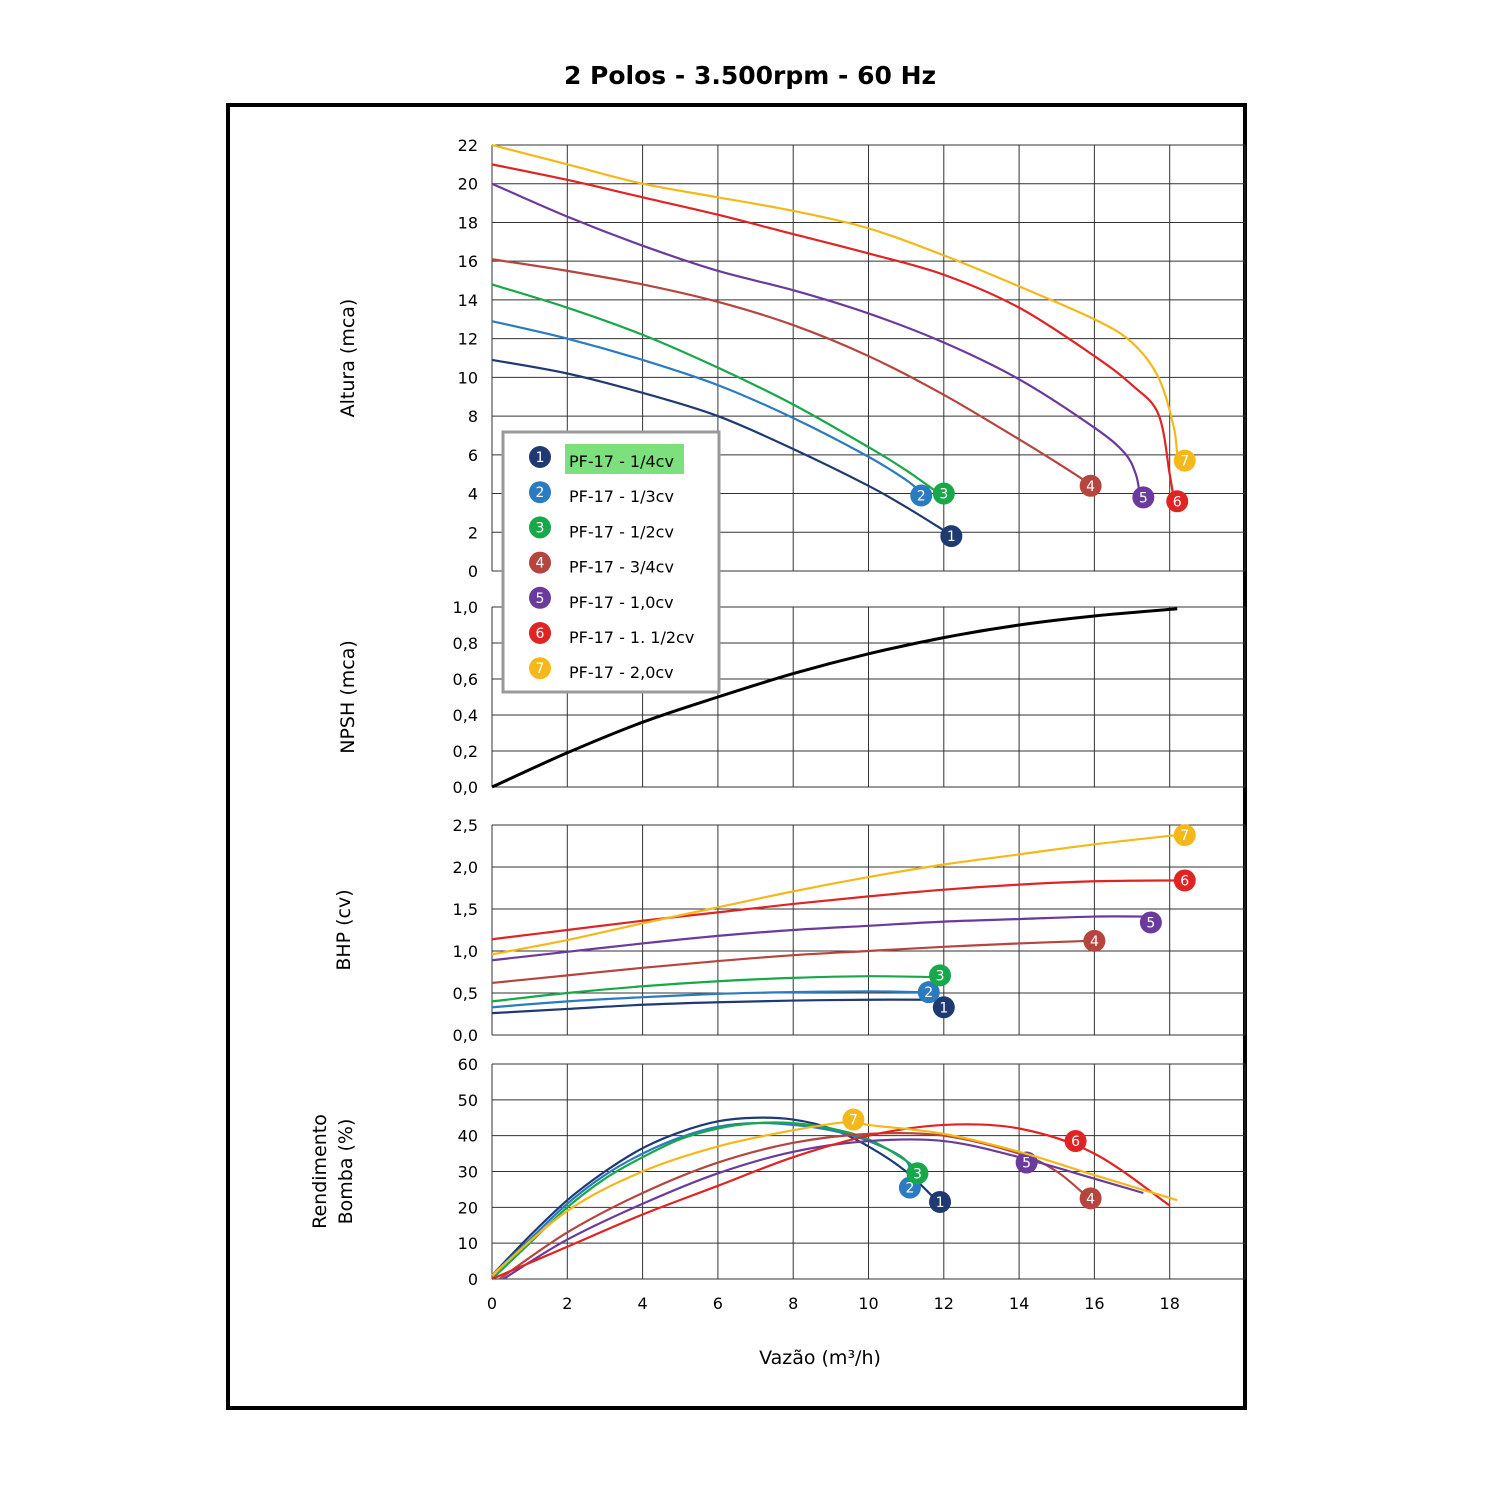  What do you see at coordinates (344, 929) in the screenshot?
I see `y-axis-label: BHP (cv)` at bounding box center [344, 929].